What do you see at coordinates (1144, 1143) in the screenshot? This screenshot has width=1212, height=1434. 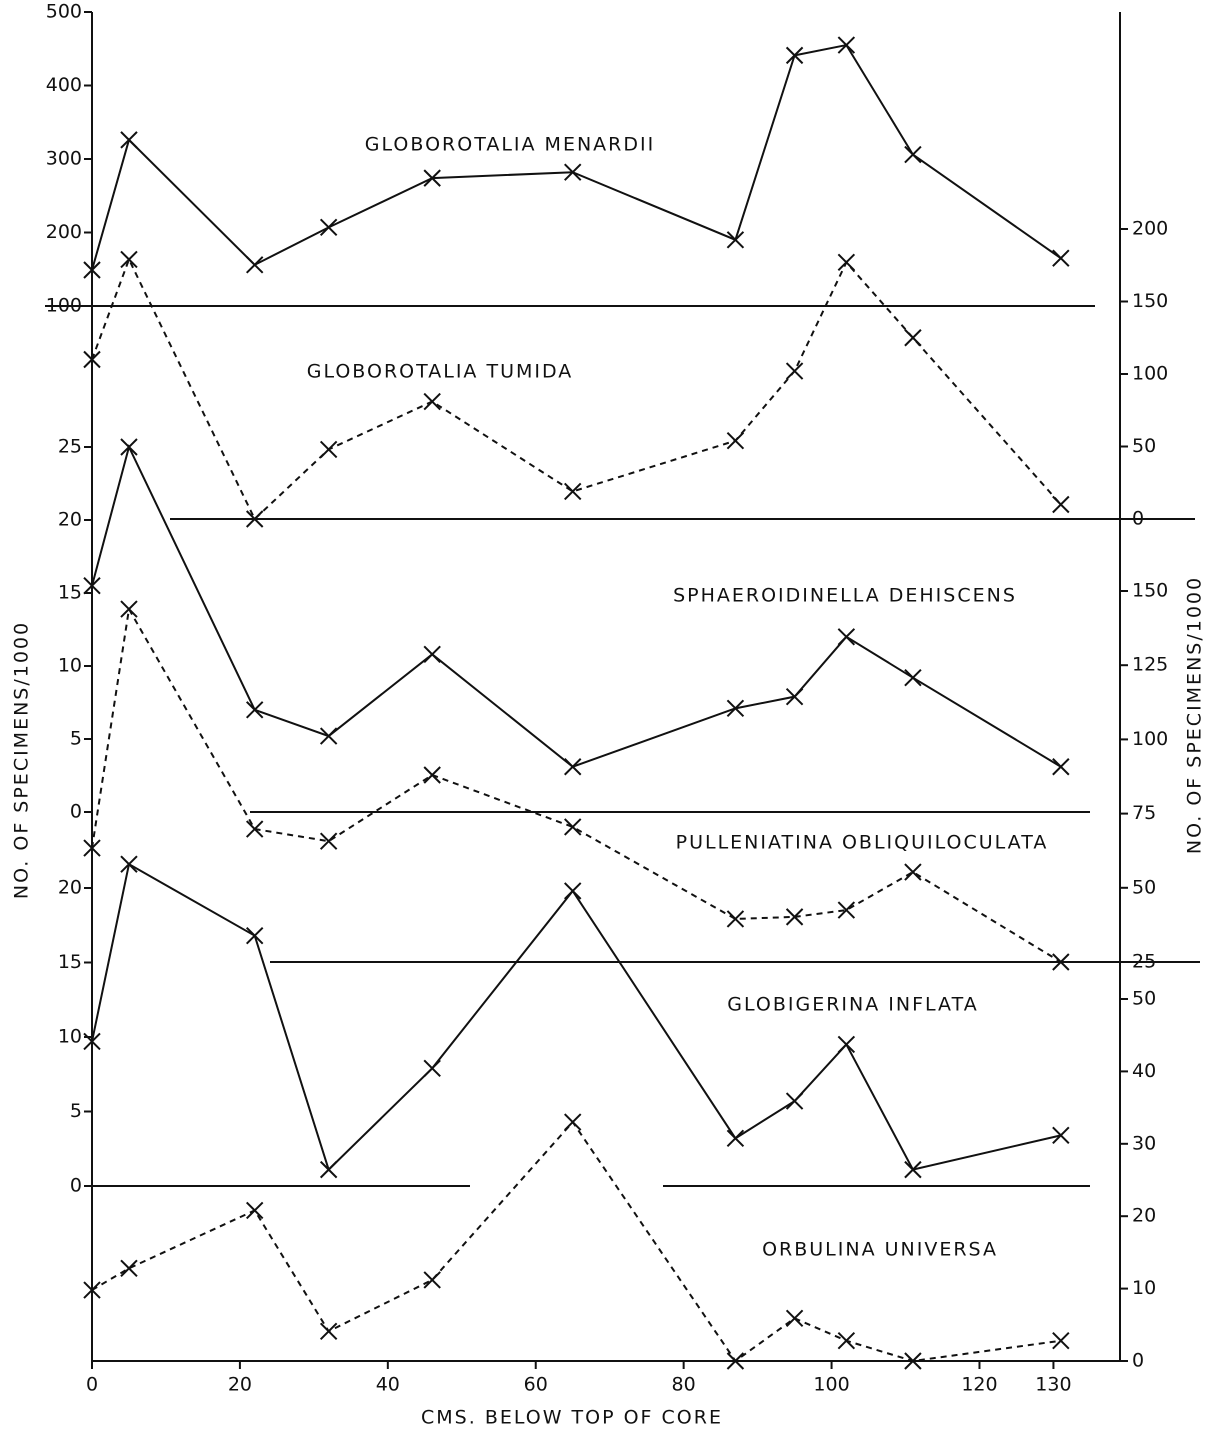 I see `y2-tick-label: 30` at bounding box center [1144, 1143].